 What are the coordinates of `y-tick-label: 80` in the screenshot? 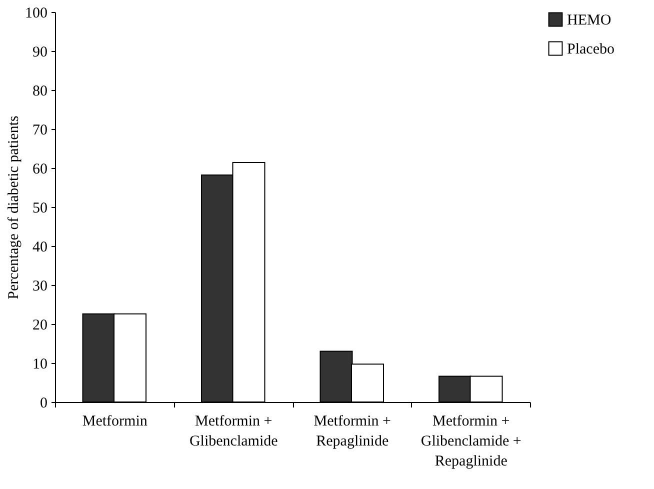 It's located at (40, 92).